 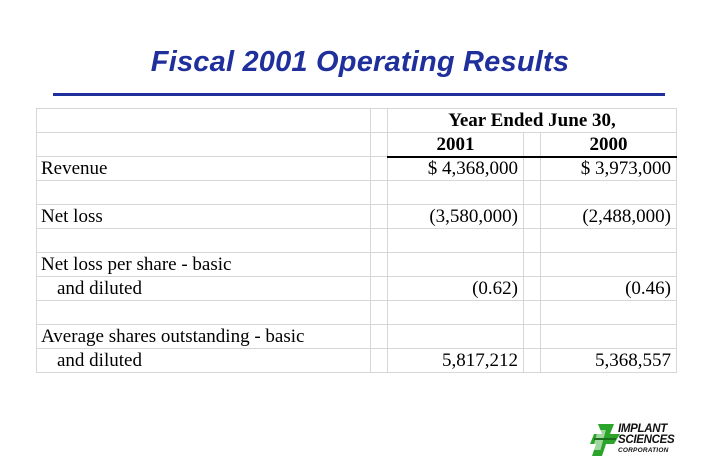 I want to click on table-row: Revenue $ 4,368,000 $ 3,973,000, so click(x=356, y=168).